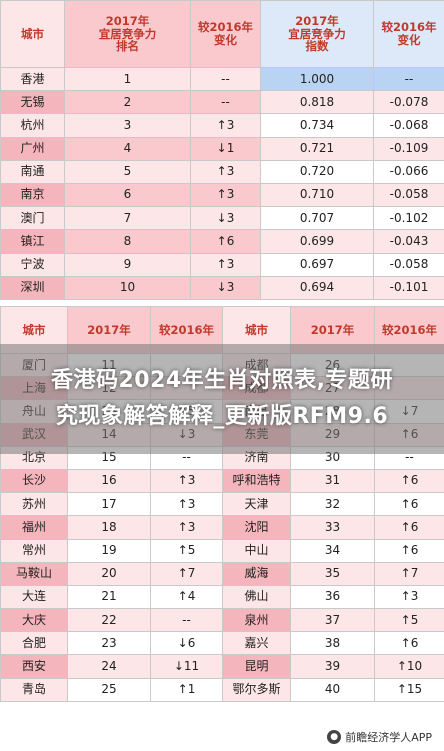  I want to click on index-cell: 0.699, so click(317, 241).